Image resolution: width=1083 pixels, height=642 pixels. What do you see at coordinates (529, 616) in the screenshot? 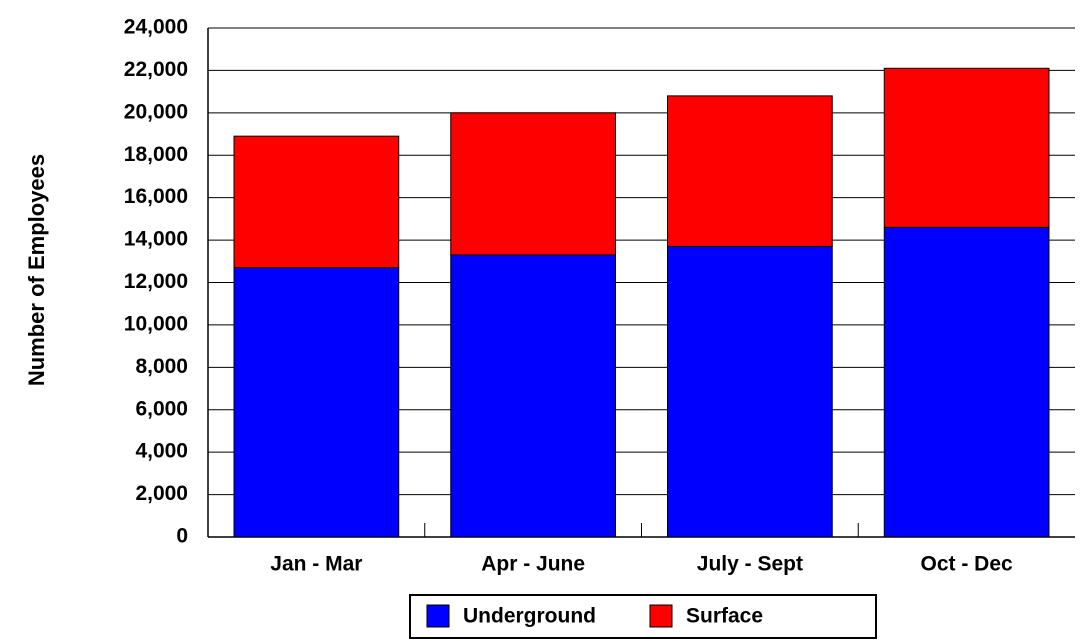
I see `legend-label: Underground` at bounding box center [529, 616].